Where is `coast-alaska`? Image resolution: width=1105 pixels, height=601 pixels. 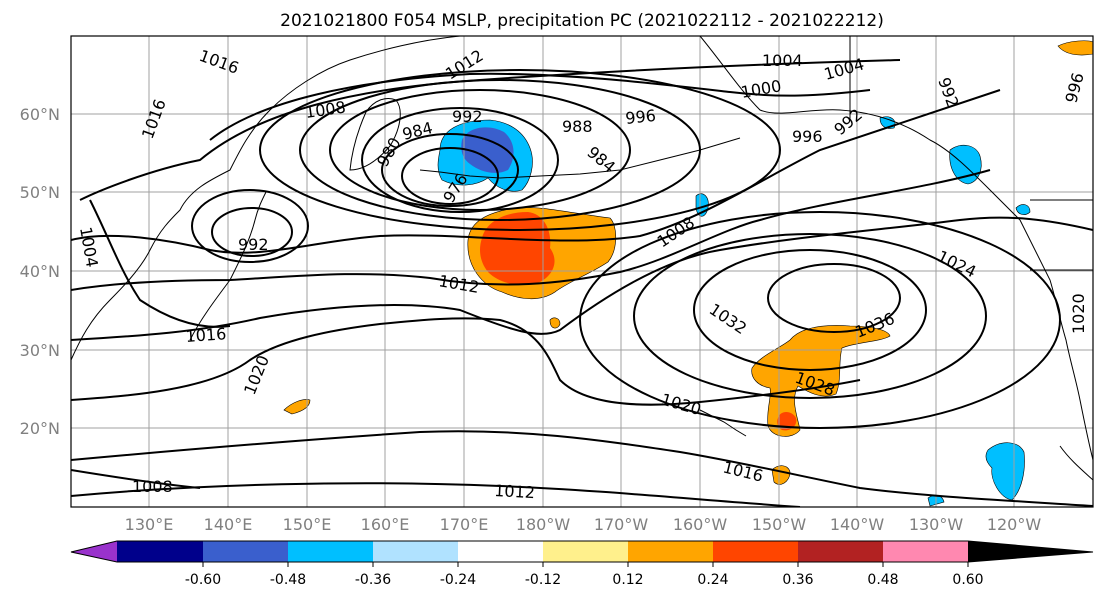 coast-alaska is located at coordinates (860, 128).